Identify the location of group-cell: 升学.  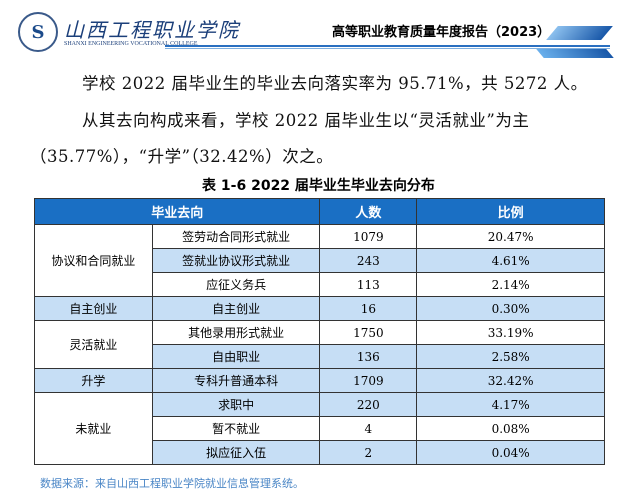
(93, 380).